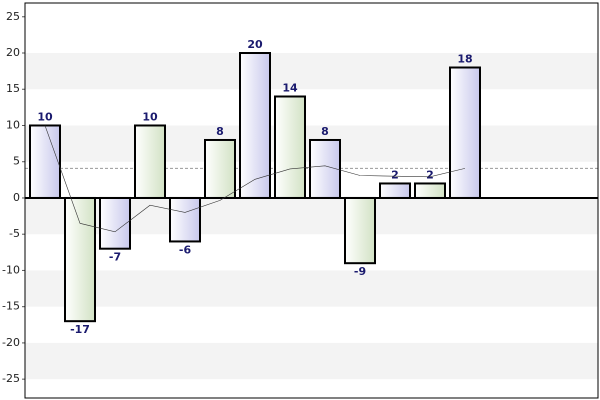  What do you see at coordinates (14, 233) in the screenshot?
I see `y-tick-label: -5` at bounding box center [14, 233].